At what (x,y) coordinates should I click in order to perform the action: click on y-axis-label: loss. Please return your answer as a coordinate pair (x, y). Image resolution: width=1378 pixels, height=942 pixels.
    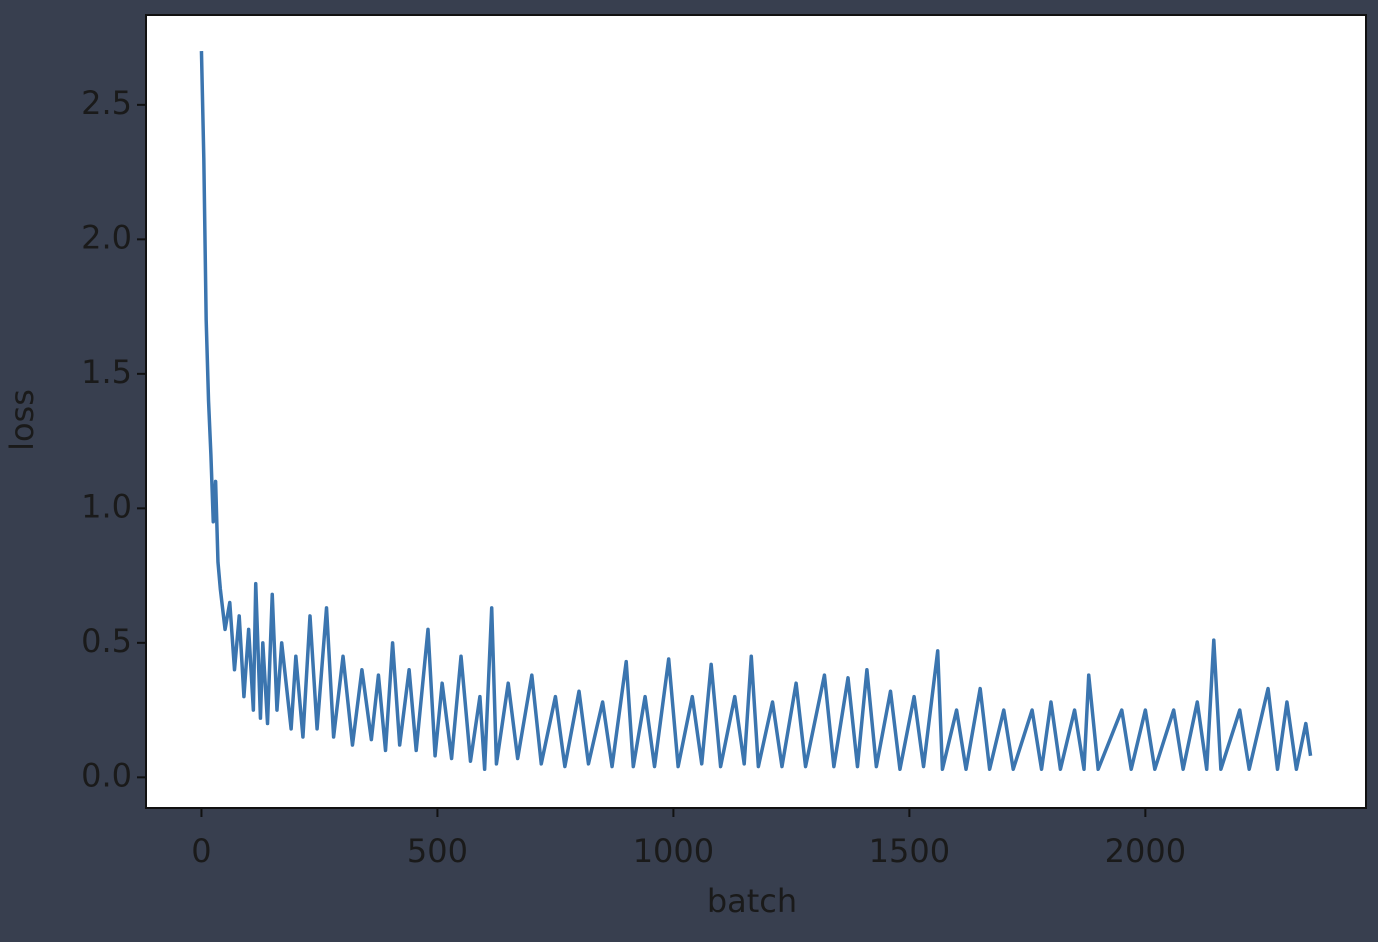
    Looking at the image, I should click on (22, 420).